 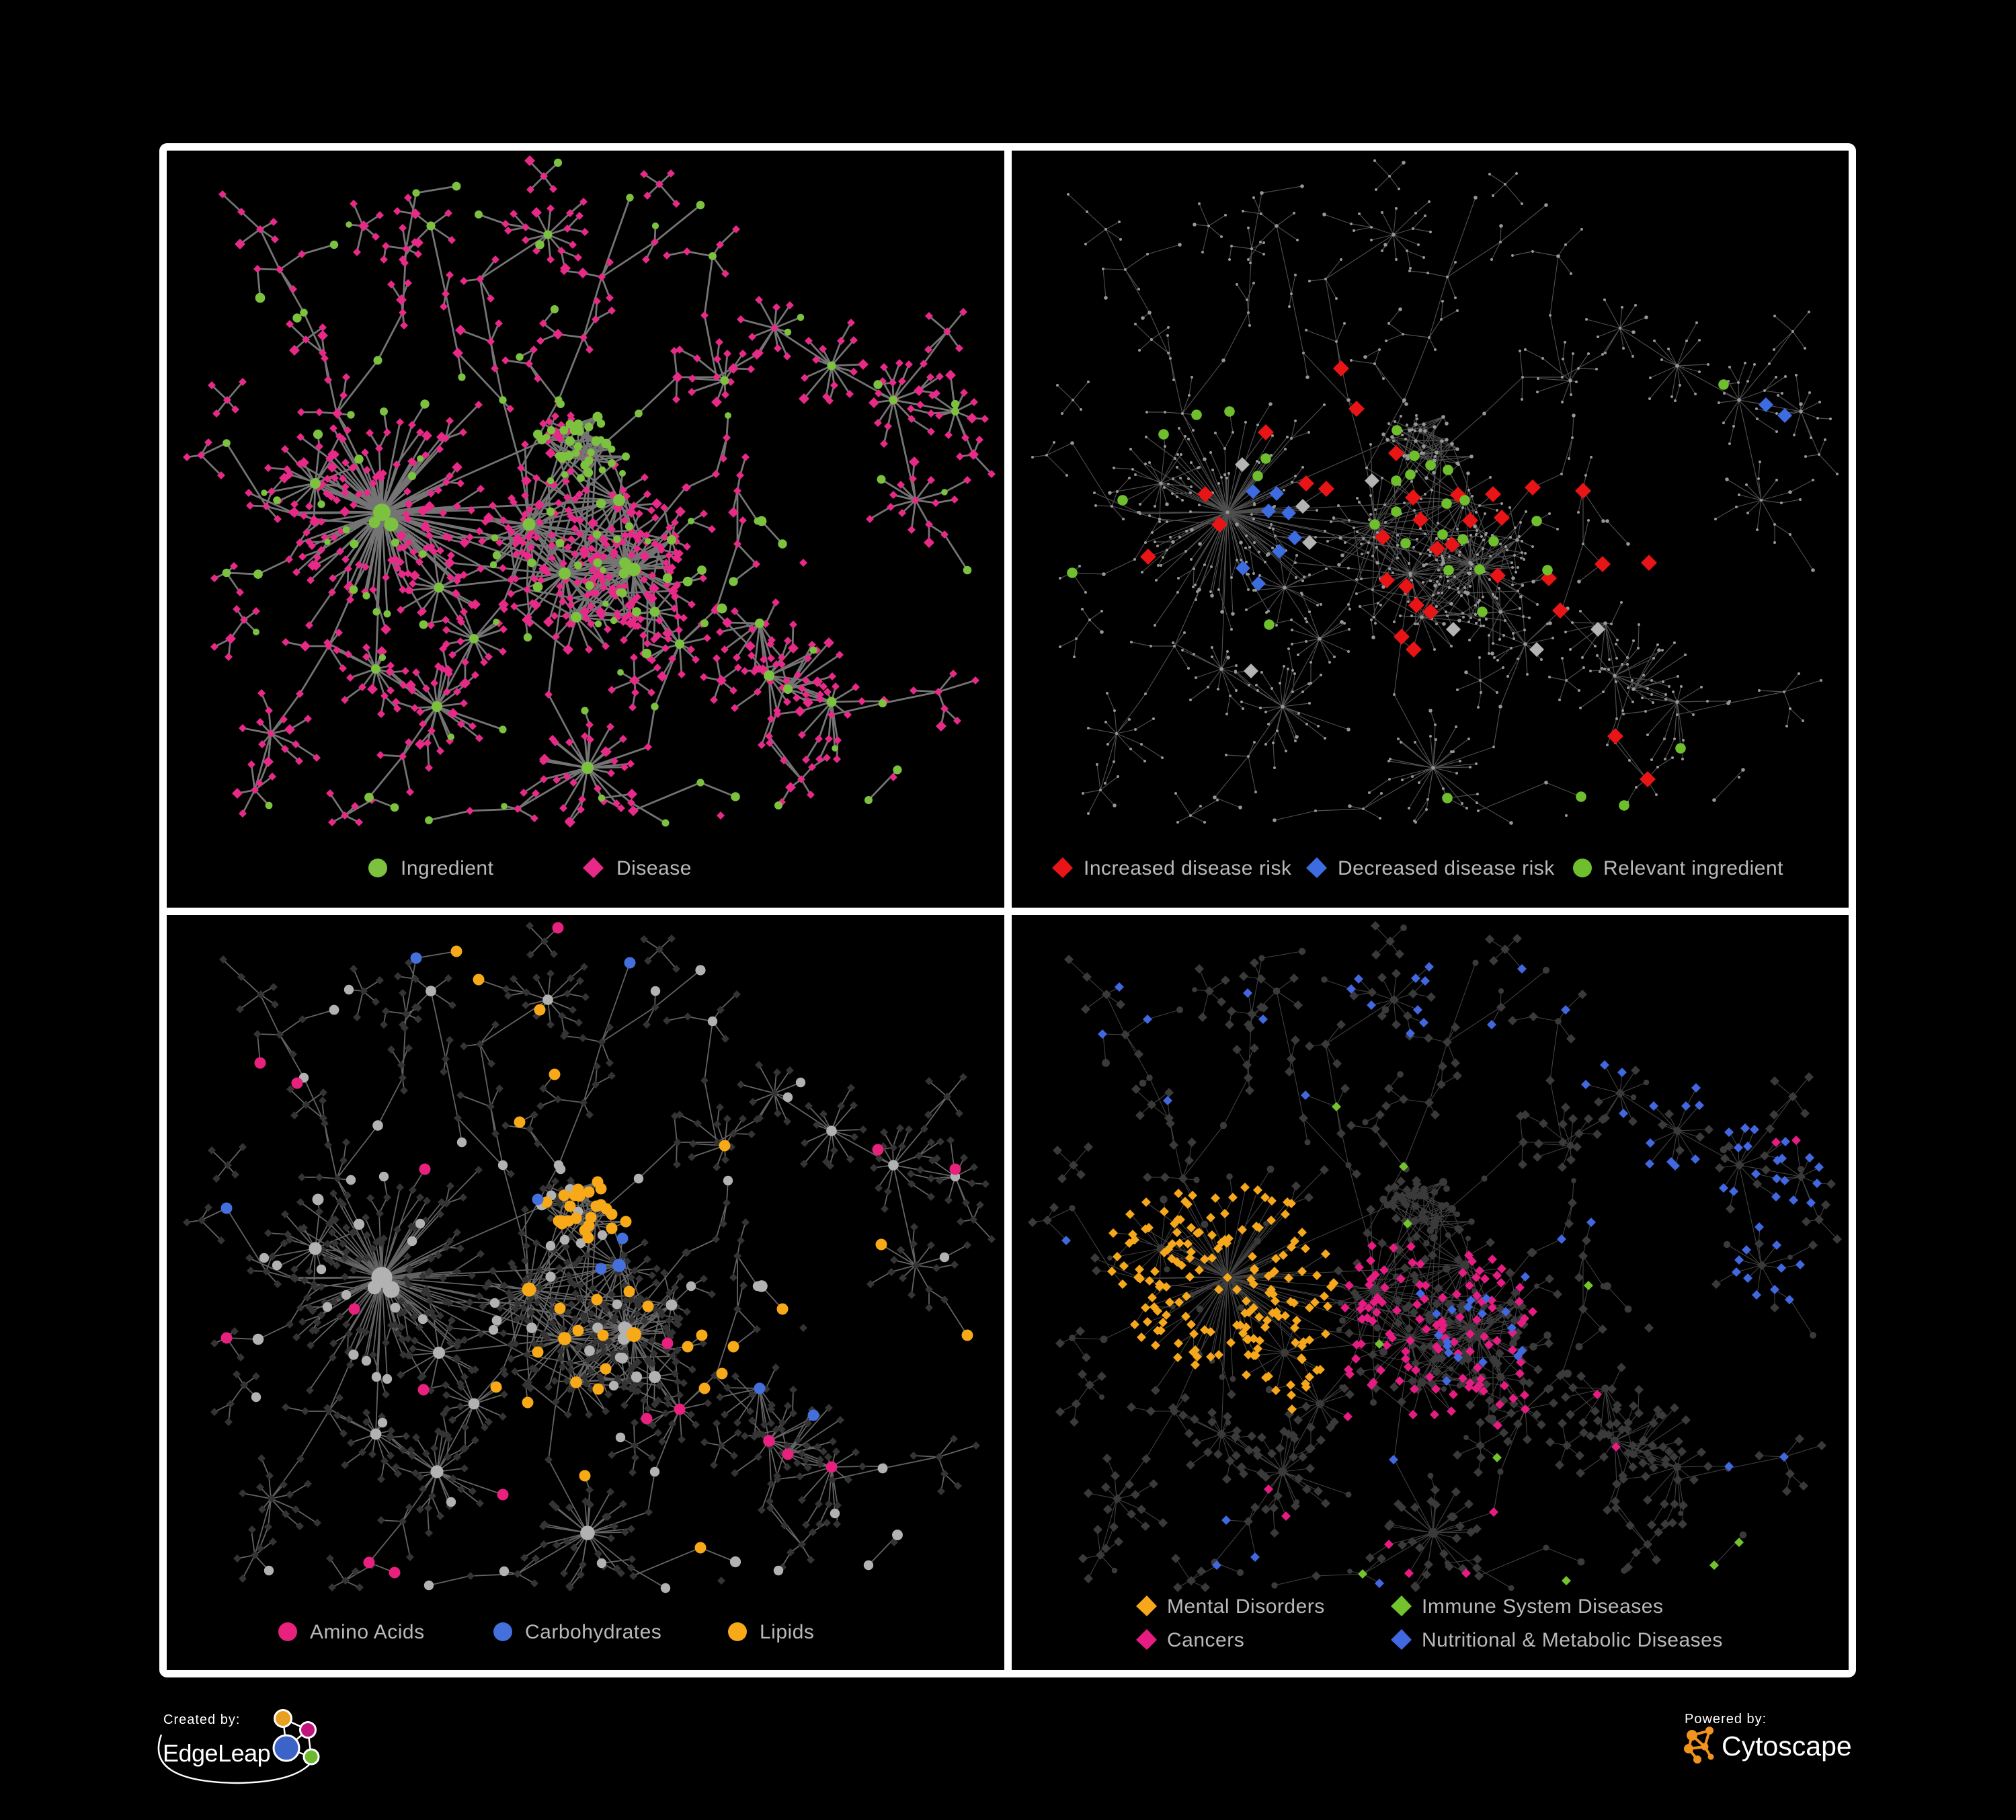 I want to click on svg-text: Immune System Diseases, so click(x=1542, y=1606).